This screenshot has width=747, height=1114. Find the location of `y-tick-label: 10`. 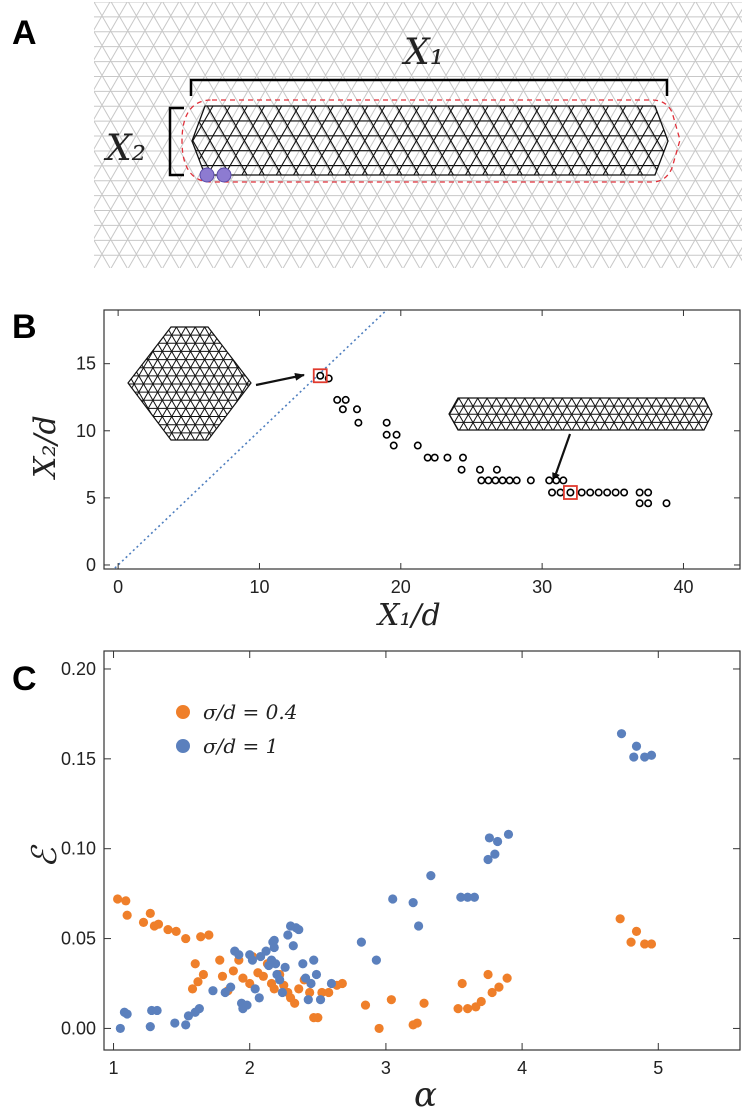

y-tick-label: 10 is located at coordinates (86, 431).